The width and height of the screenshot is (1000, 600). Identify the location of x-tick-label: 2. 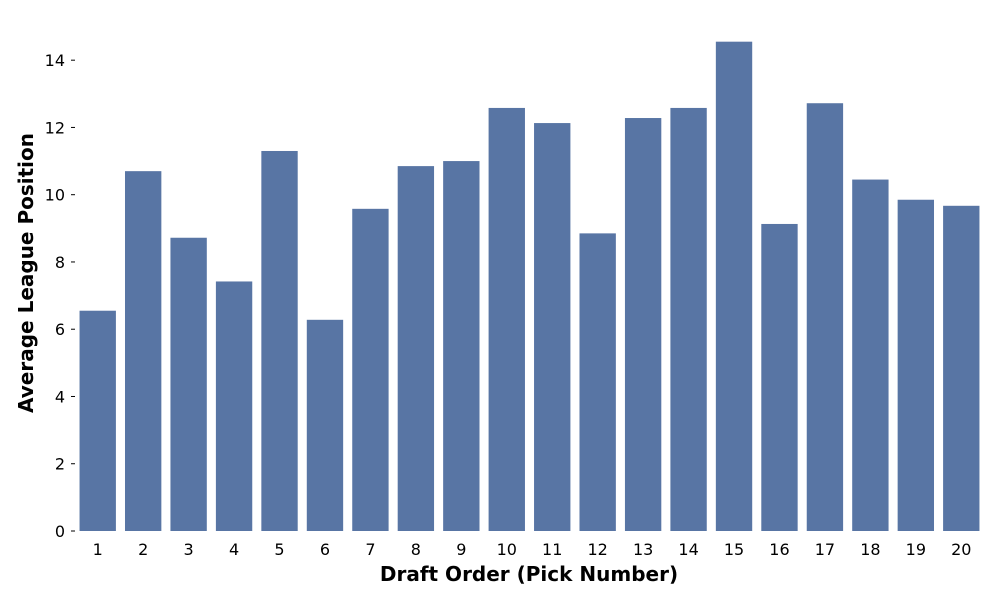
(143, 549).